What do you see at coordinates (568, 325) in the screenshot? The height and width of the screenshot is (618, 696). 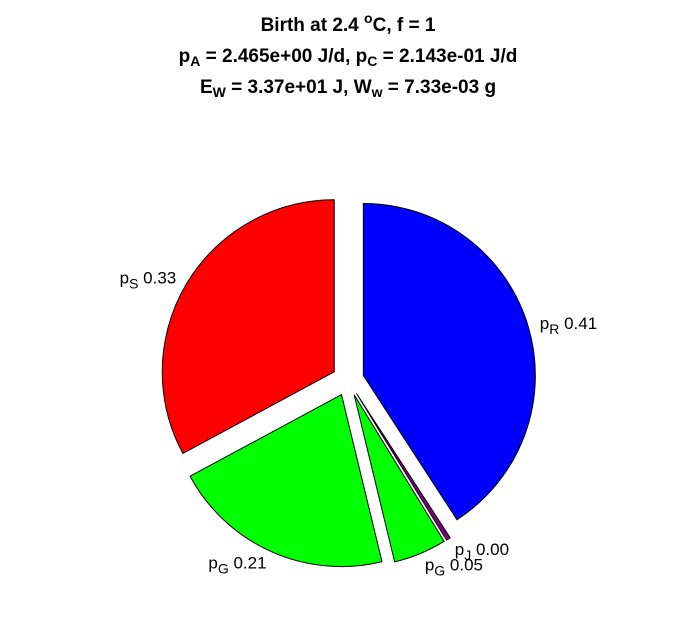 I see `slice-label-0: pR 0.41` at bounding box center [568, 325].